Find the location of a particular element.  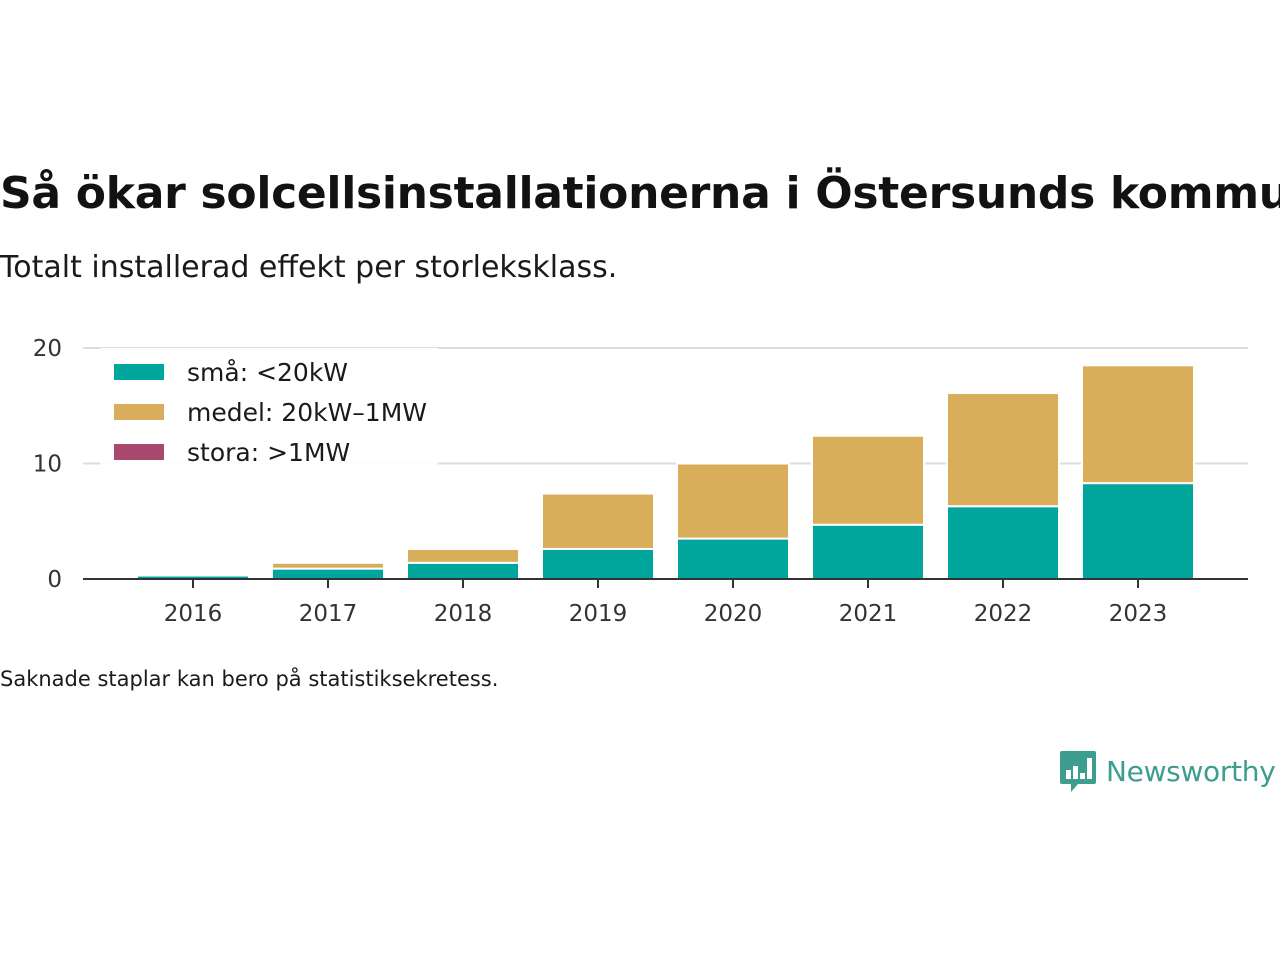

legend: små: <20kW medel: 20kW–1MW stora: >1MW is located at coordinates (269, 407).